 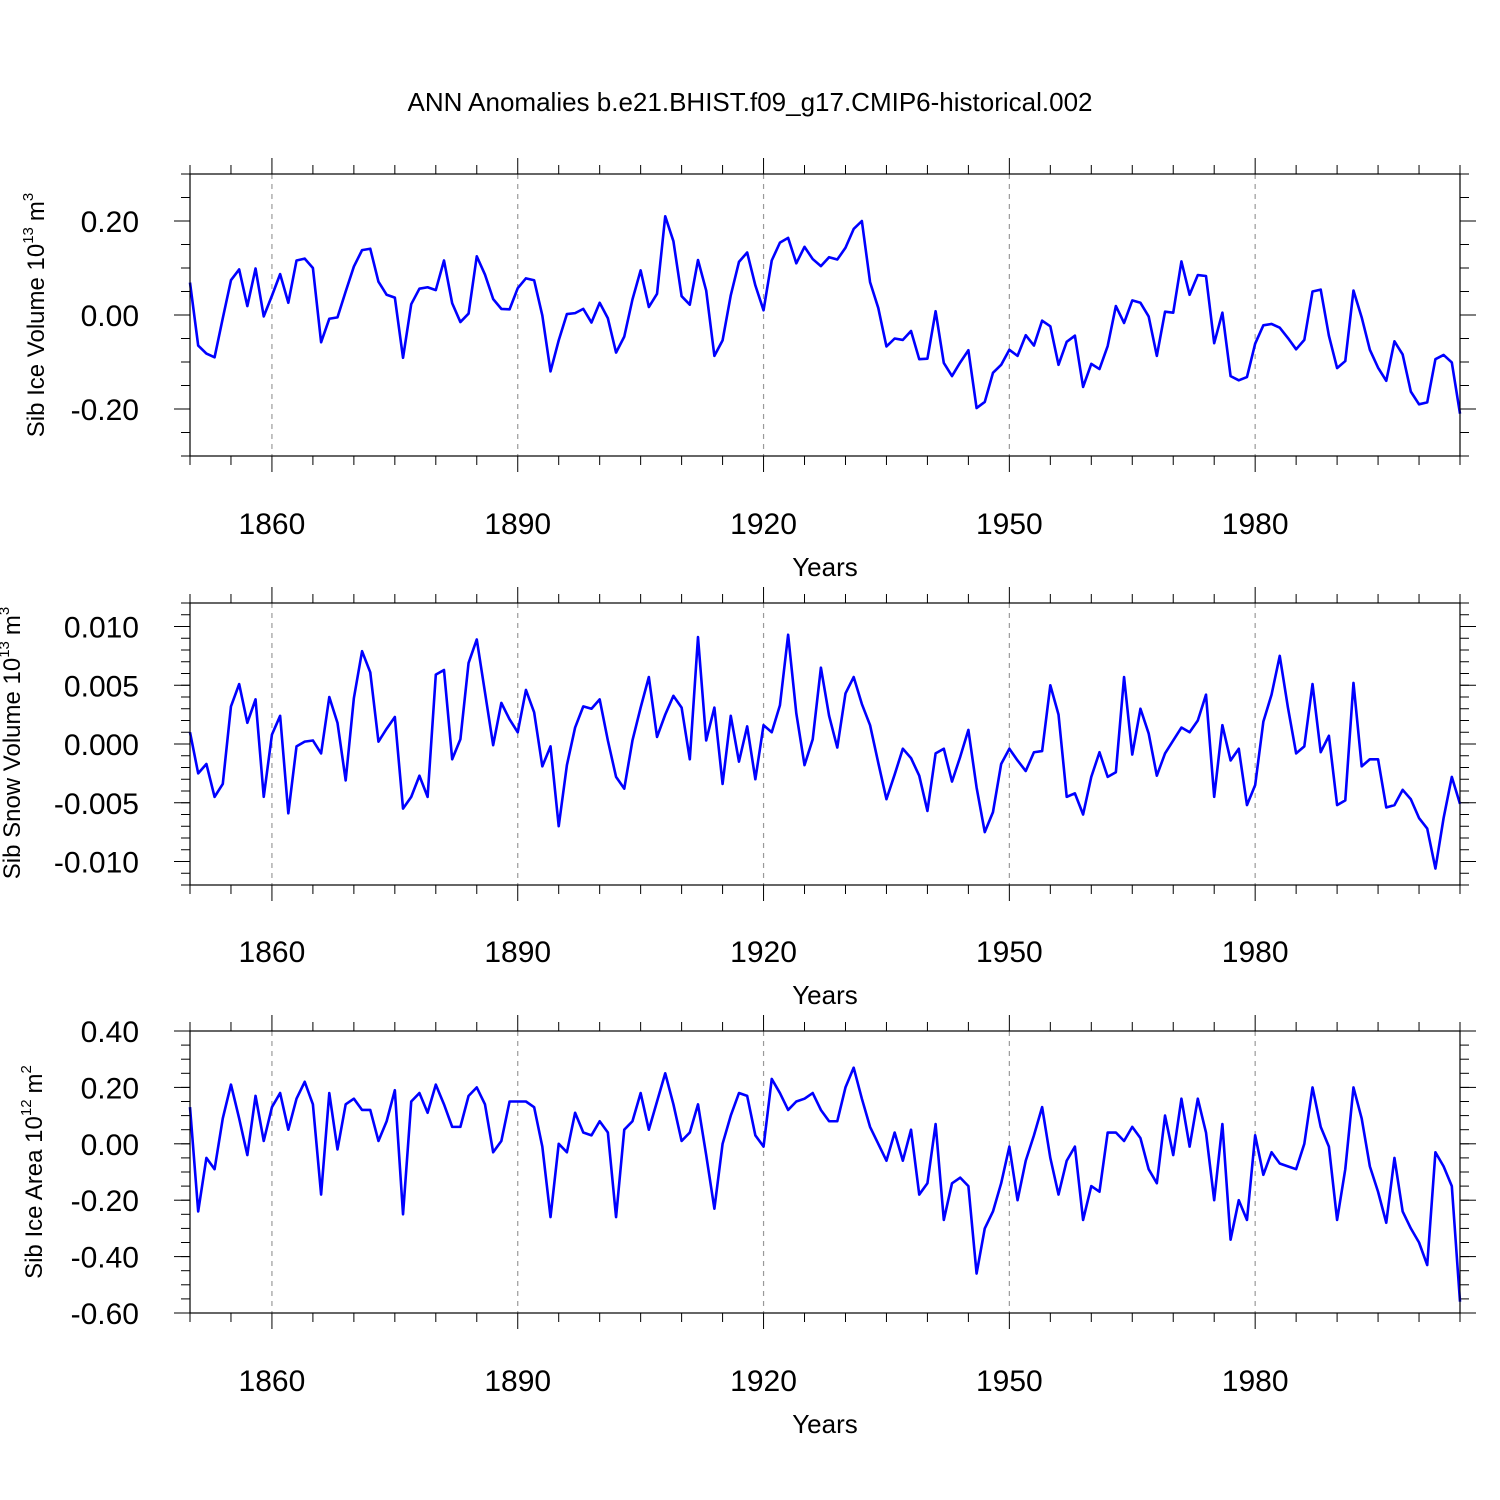 What do you see at coordinates (36, 340) in the screenshot?
I see `y-axis-label-text: Sib Ice Volume 10` at bounding box center [36, 340].